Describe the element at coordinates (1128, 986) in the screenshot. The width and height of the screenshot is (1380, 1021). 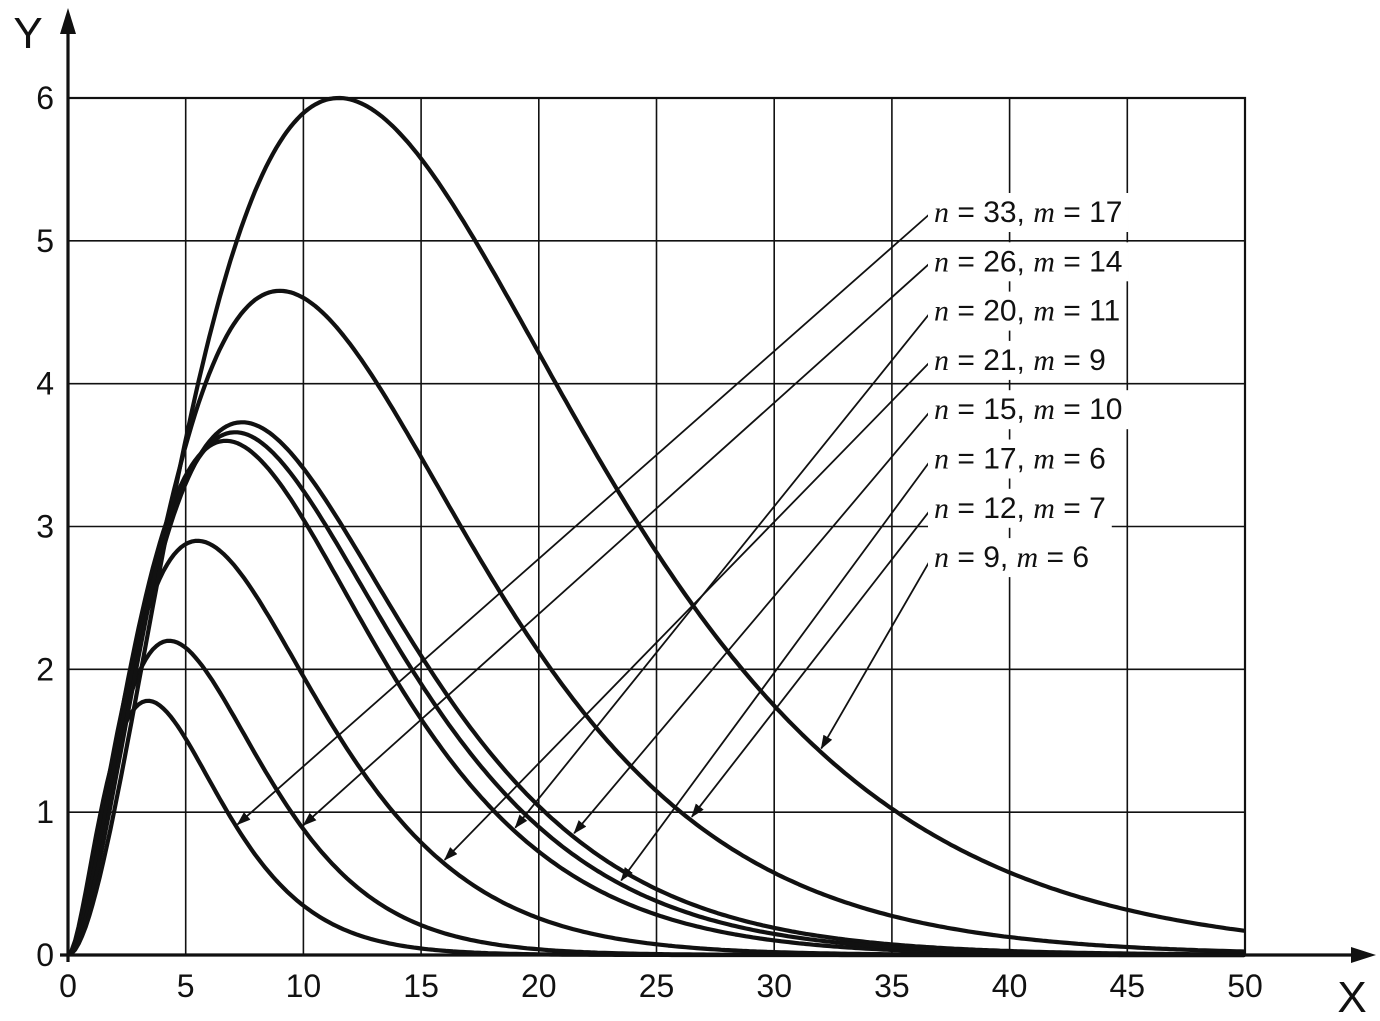
I see `x-tick-label-45: 45` at that location.